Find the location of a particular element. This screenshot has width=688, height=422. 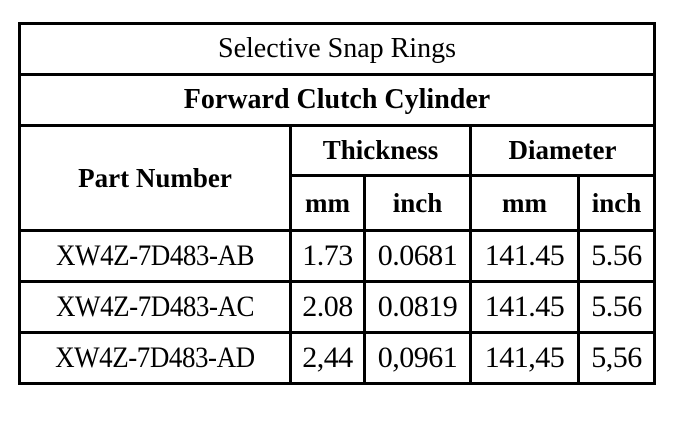

table-subtitle: Forward Clutch Cylinder is located at coordinates (337, 100).